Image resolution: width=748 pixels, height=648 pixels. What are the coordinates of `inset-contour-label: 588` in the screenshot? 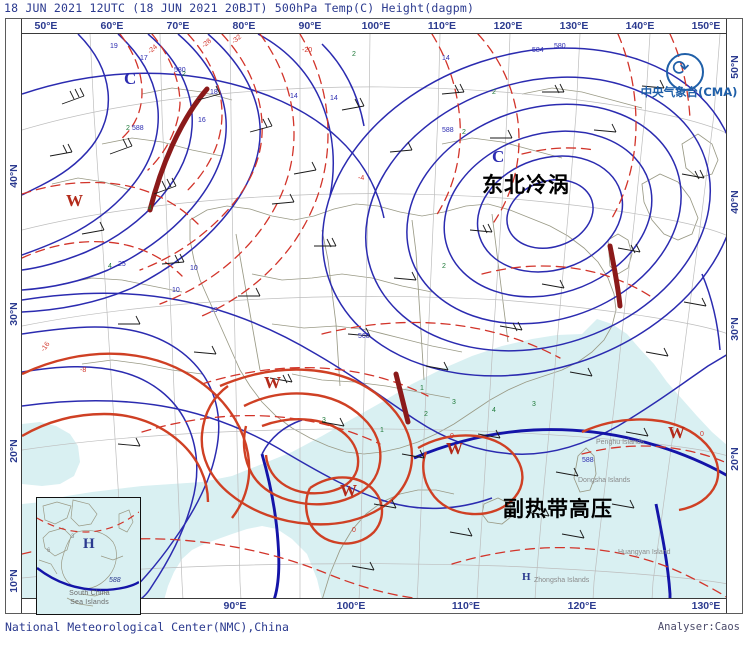 It's located at (115, 580).